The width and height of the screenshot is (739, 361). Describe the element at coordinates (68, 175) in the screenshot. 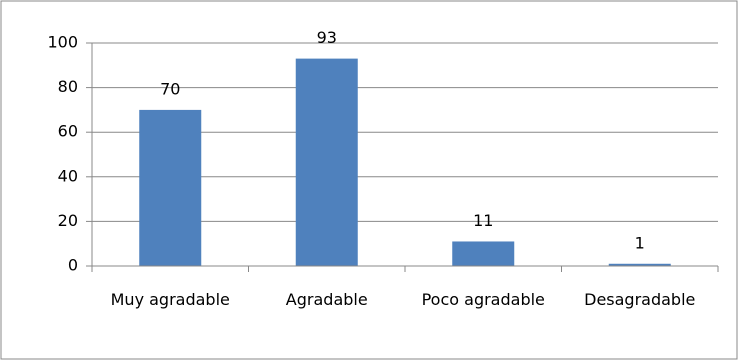

I see `y-tick-label: 40` at that location.